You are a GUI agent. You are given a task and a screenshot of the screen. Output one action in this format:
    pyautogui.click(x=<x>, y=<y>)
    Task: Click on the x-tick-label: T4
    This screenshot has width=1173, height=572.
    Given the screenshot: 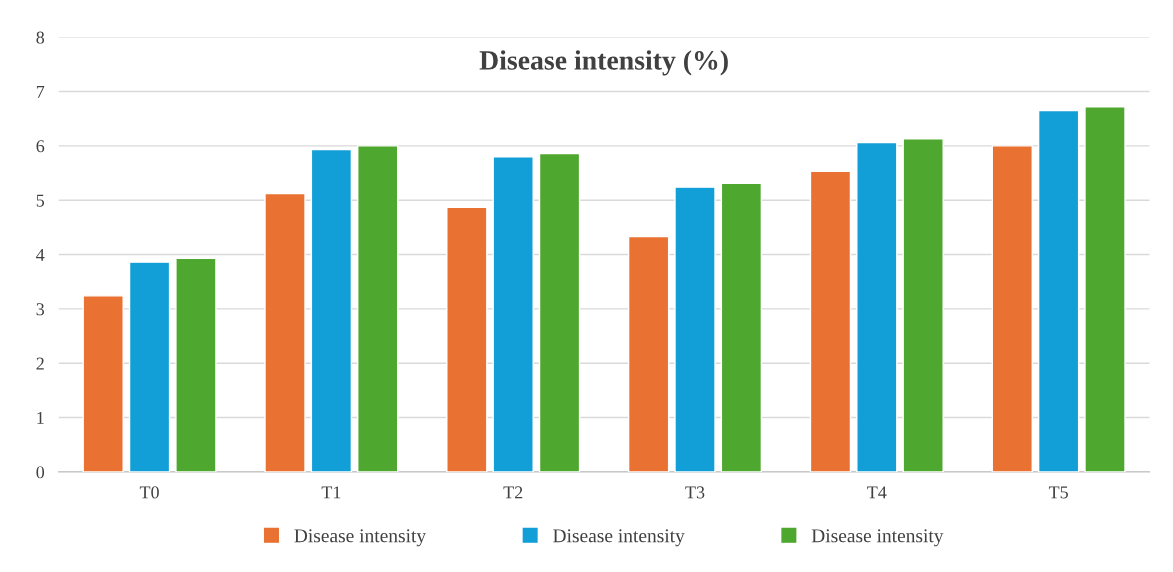 What is the action you would take?
    pyautogui.click(x=877, y=492)
    